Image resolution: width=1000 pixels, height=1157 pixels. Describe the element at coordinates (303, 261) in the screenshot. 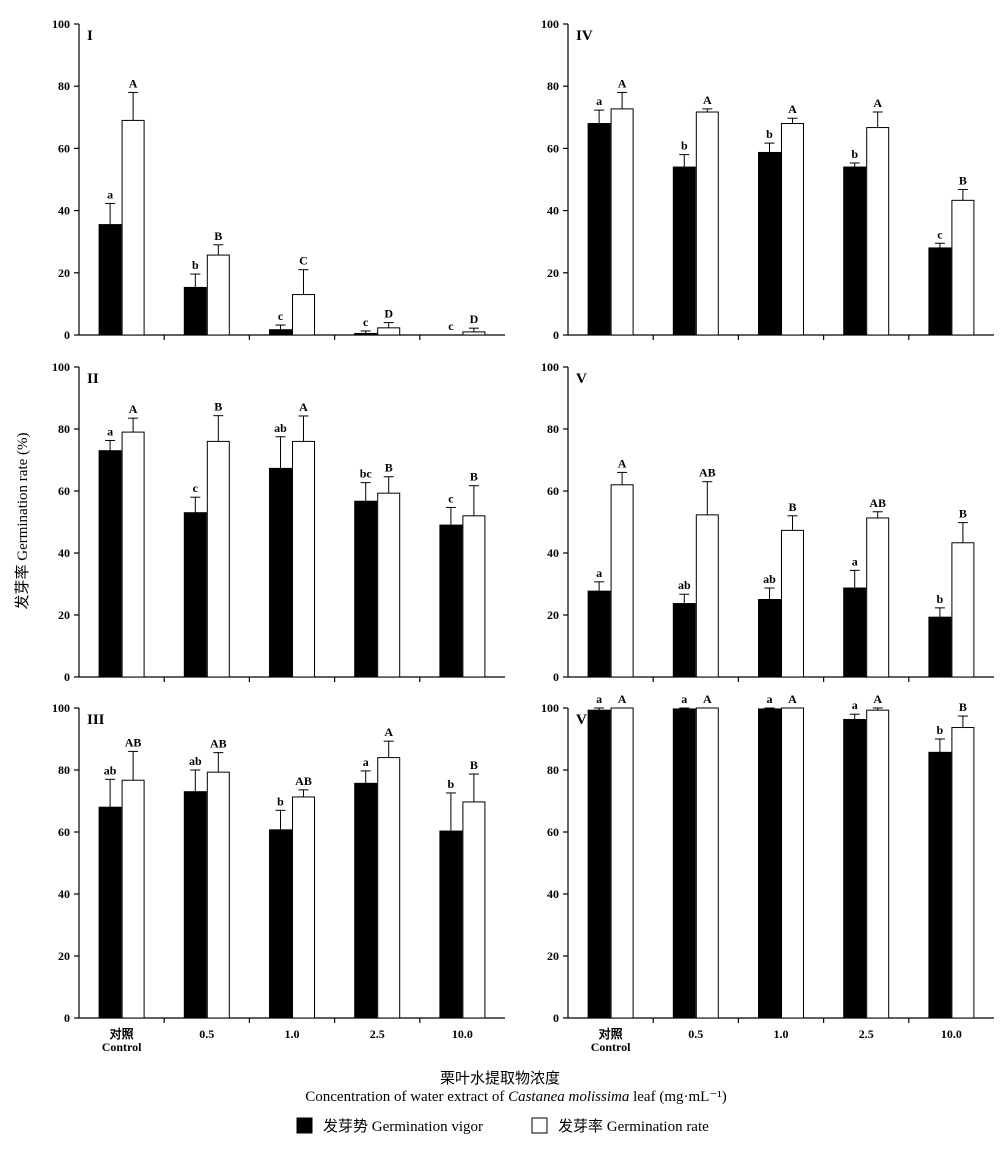

I see `significance-letter: C` at that location.